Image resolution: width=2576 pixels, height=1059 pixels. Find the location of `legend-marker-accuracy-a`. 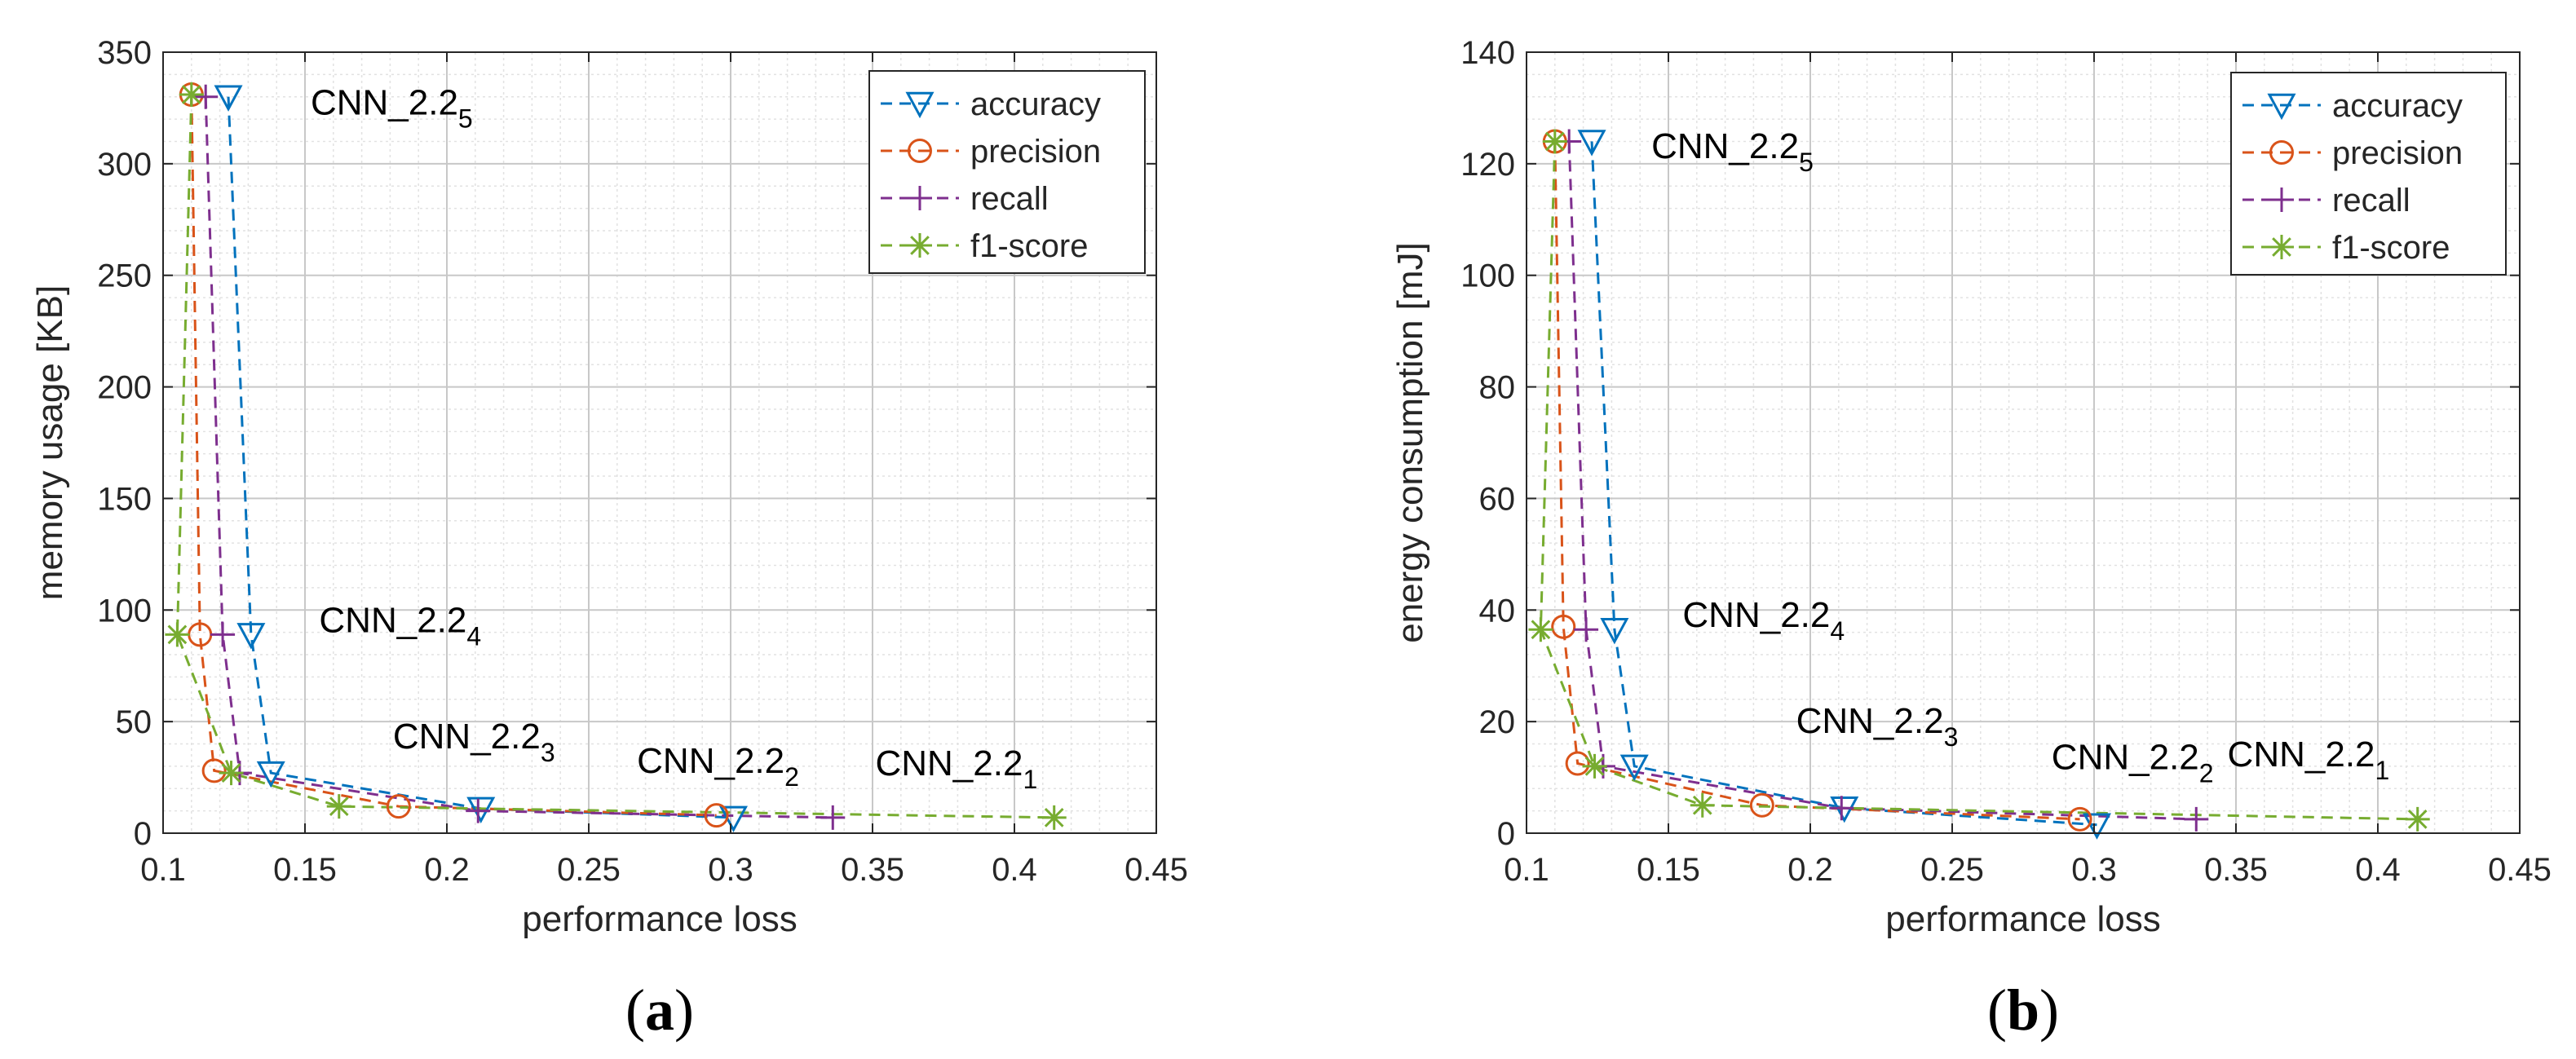

legend-marker-accuracy-a is located at coordinates (920, 105).